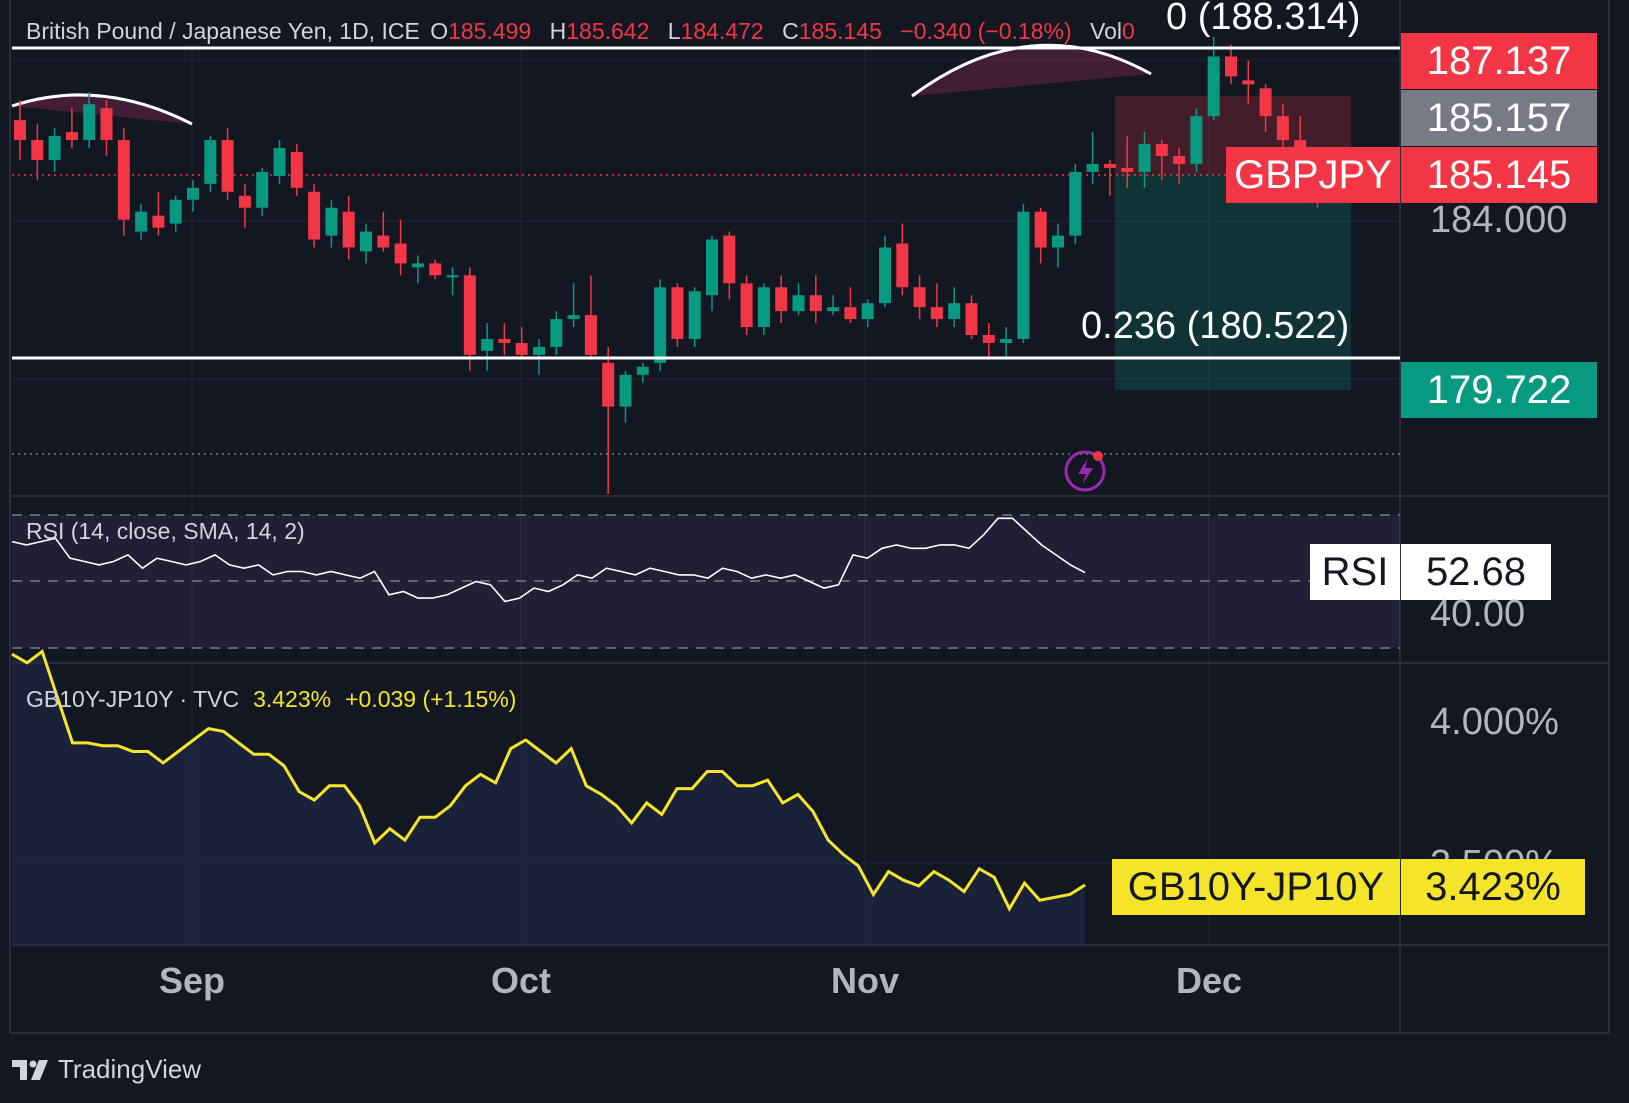 Image resolution: width=1629 pixels, height=1103 pixels. Describe the element at coordinates (1493, 887) in the screenshot. I see `spread-value-tag: 3.423%` at that location.